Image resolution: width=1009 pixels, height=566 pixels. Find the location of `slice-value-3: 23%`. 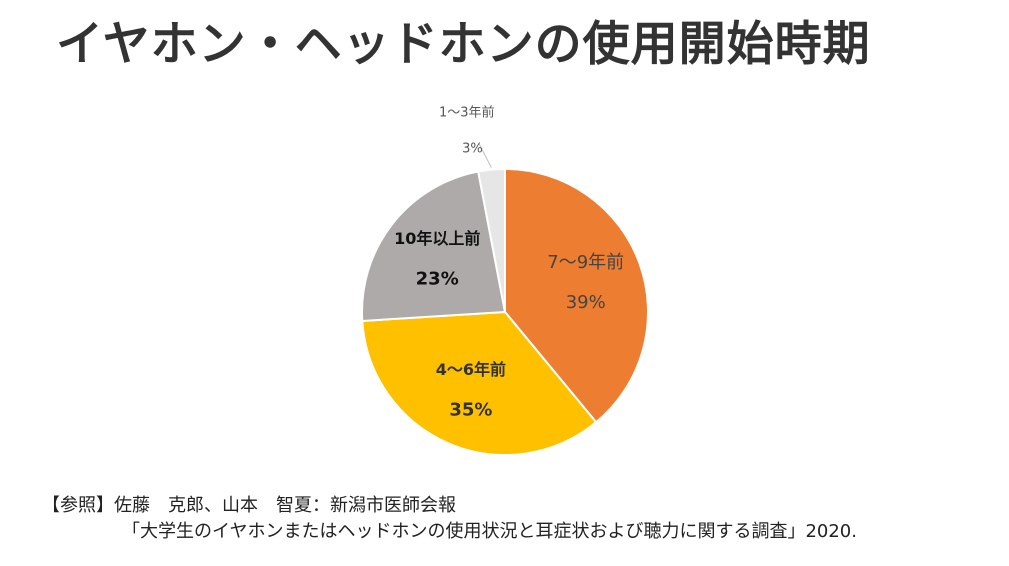

slice-value-3: 23% is located at coordinates (437, 278).